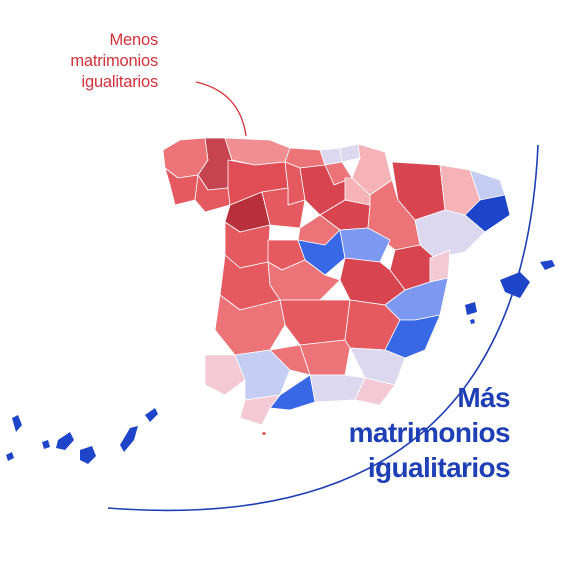 The height and width of the screenshot is (562, 562). I want to click on formentera-island, so click(472, 321).